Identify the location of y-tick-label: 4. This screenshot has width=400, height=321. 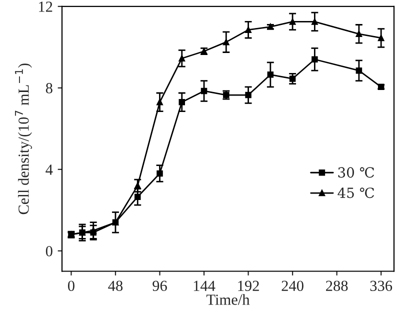
(49, 169).